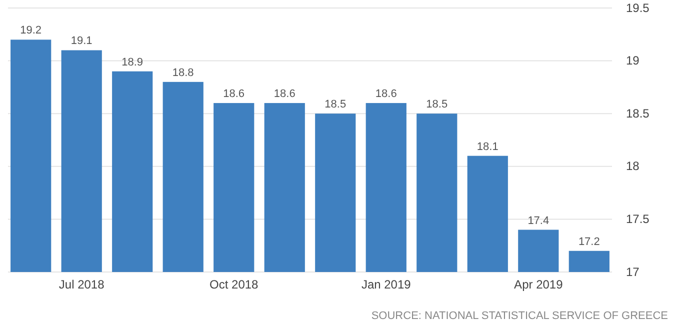  I want to click on x-tick-label: Jan 2019, so click(386, 285).